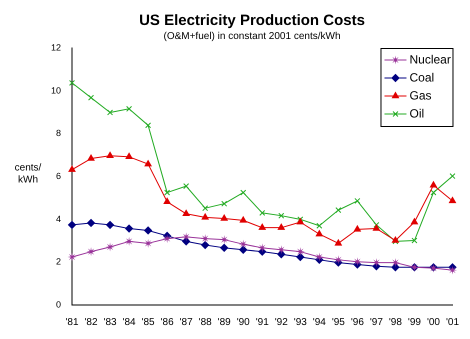  I want to click on x-tick-label: '84, so click(129, 322).